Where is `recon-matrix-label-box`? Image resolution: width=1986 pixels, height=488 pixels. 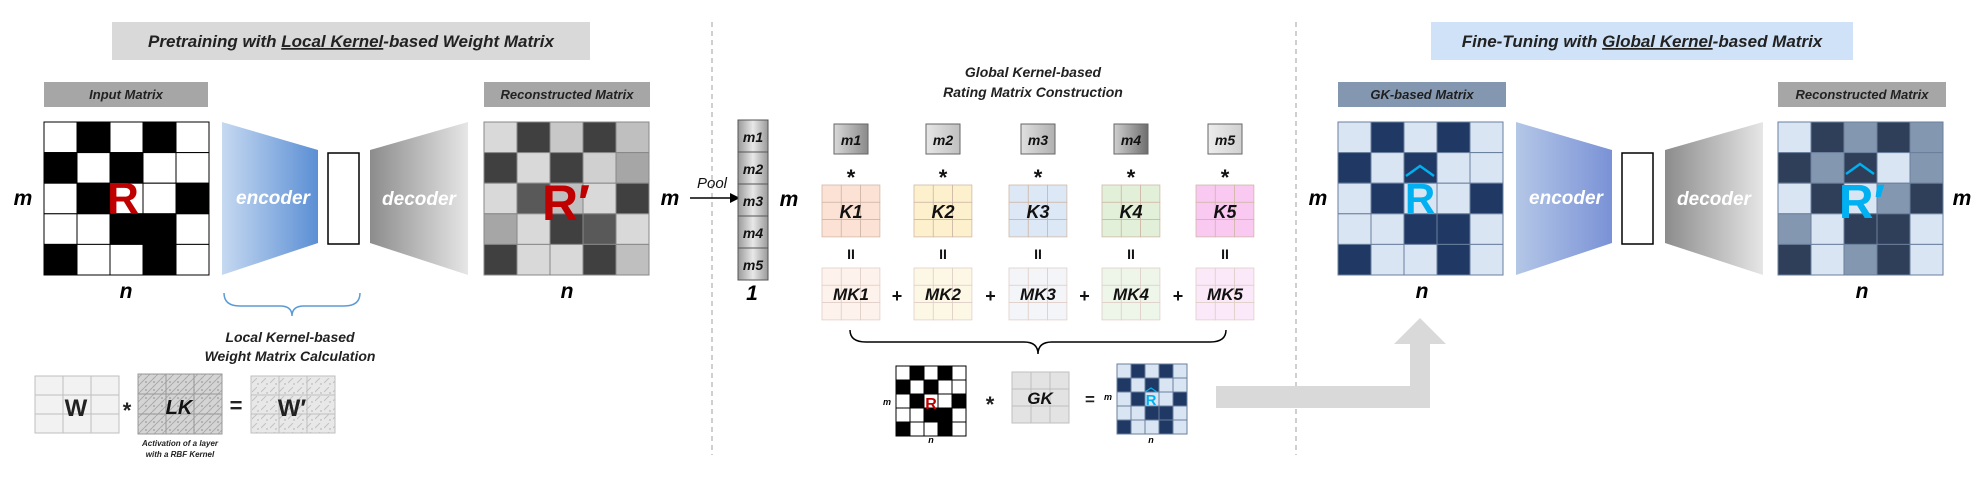 recon-matrix-label-box is located at coordinates (567, 94).